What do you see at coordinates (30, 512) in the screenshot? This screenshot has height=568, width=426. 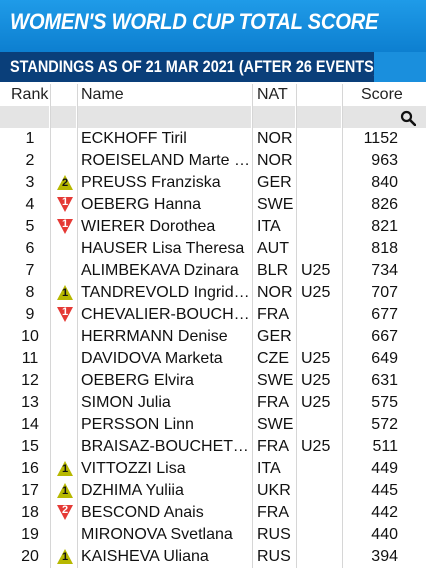 I see `rank-cell: 18` at bounding box center [30, 512].